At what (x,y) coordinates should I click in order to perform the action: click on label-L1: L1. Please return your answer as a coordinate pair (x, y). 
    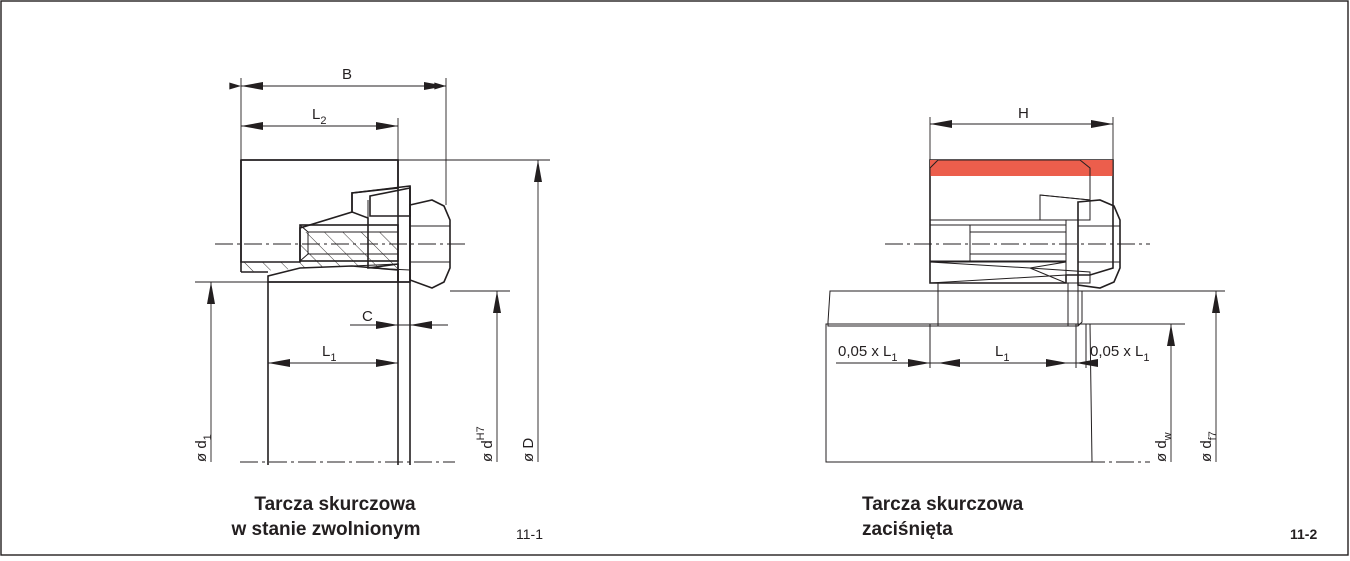
    Looking at the image, I should click on (329, 353).